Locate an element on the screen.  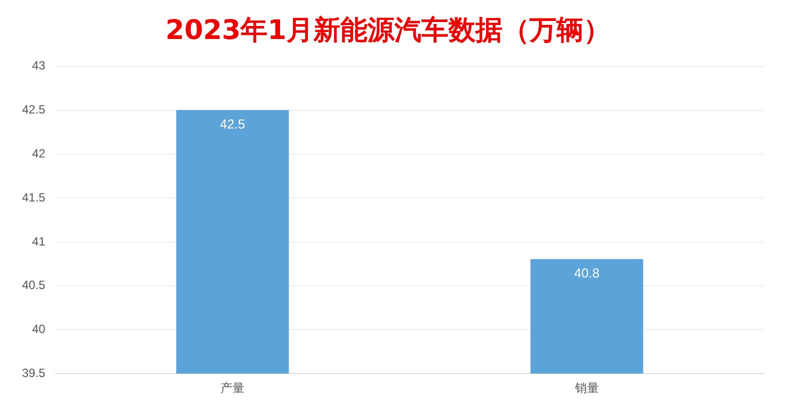
y-tick-label: 41.5 is located at coordinates (34, 197).